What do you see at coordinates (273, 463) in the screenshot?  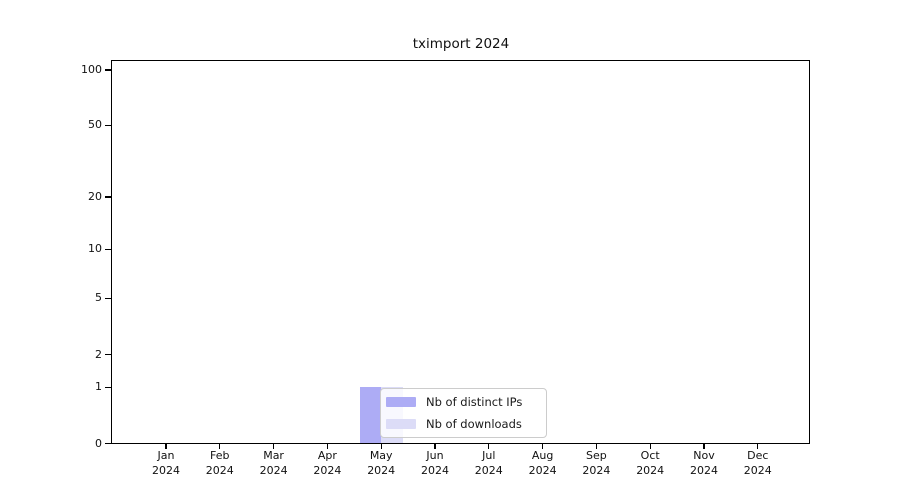 I see `x-tick-label: Mar 2024` at bounding box center [273, 463].